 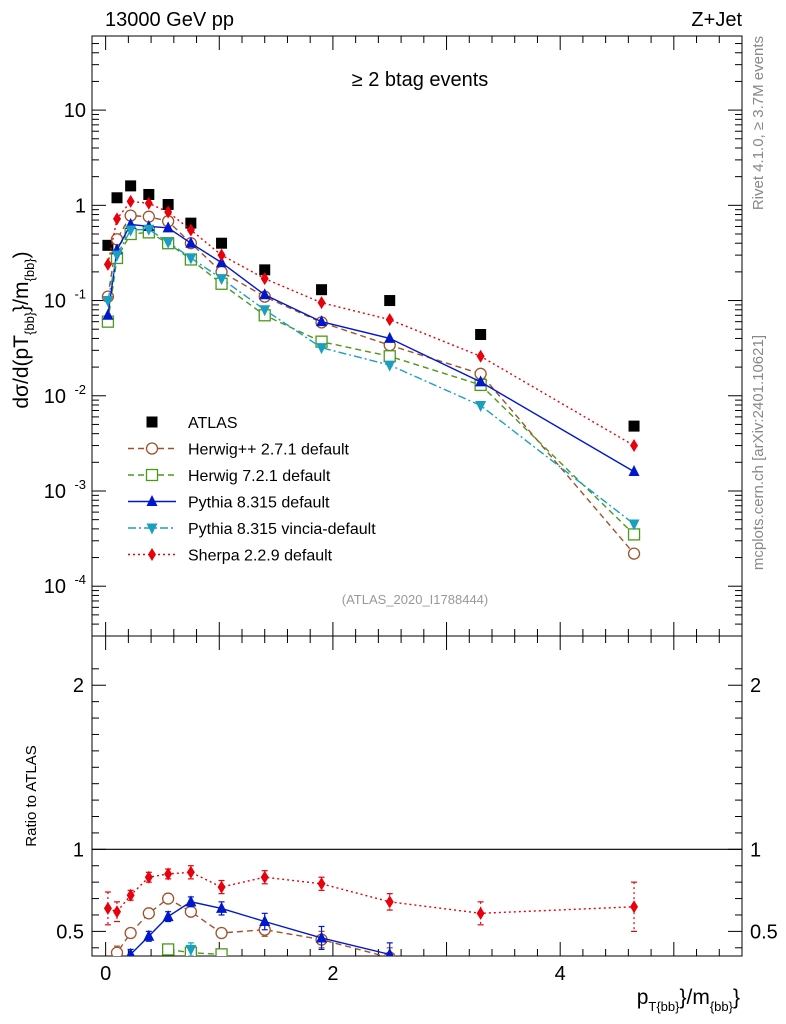 I want to click on legend-entry: Sherpa 2.2.9 default, so click(x=230, y=556).